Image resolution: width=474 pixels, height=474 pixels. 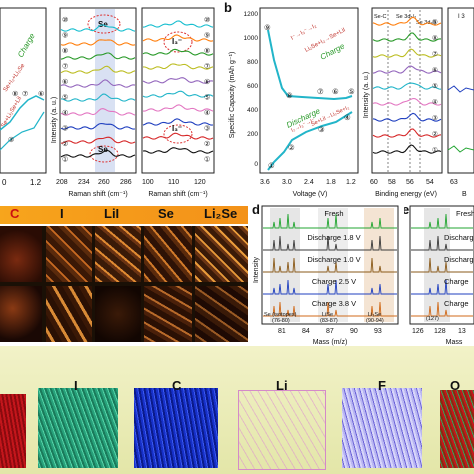 I want to click on x-tick: 93, so click(x=378, y=331).